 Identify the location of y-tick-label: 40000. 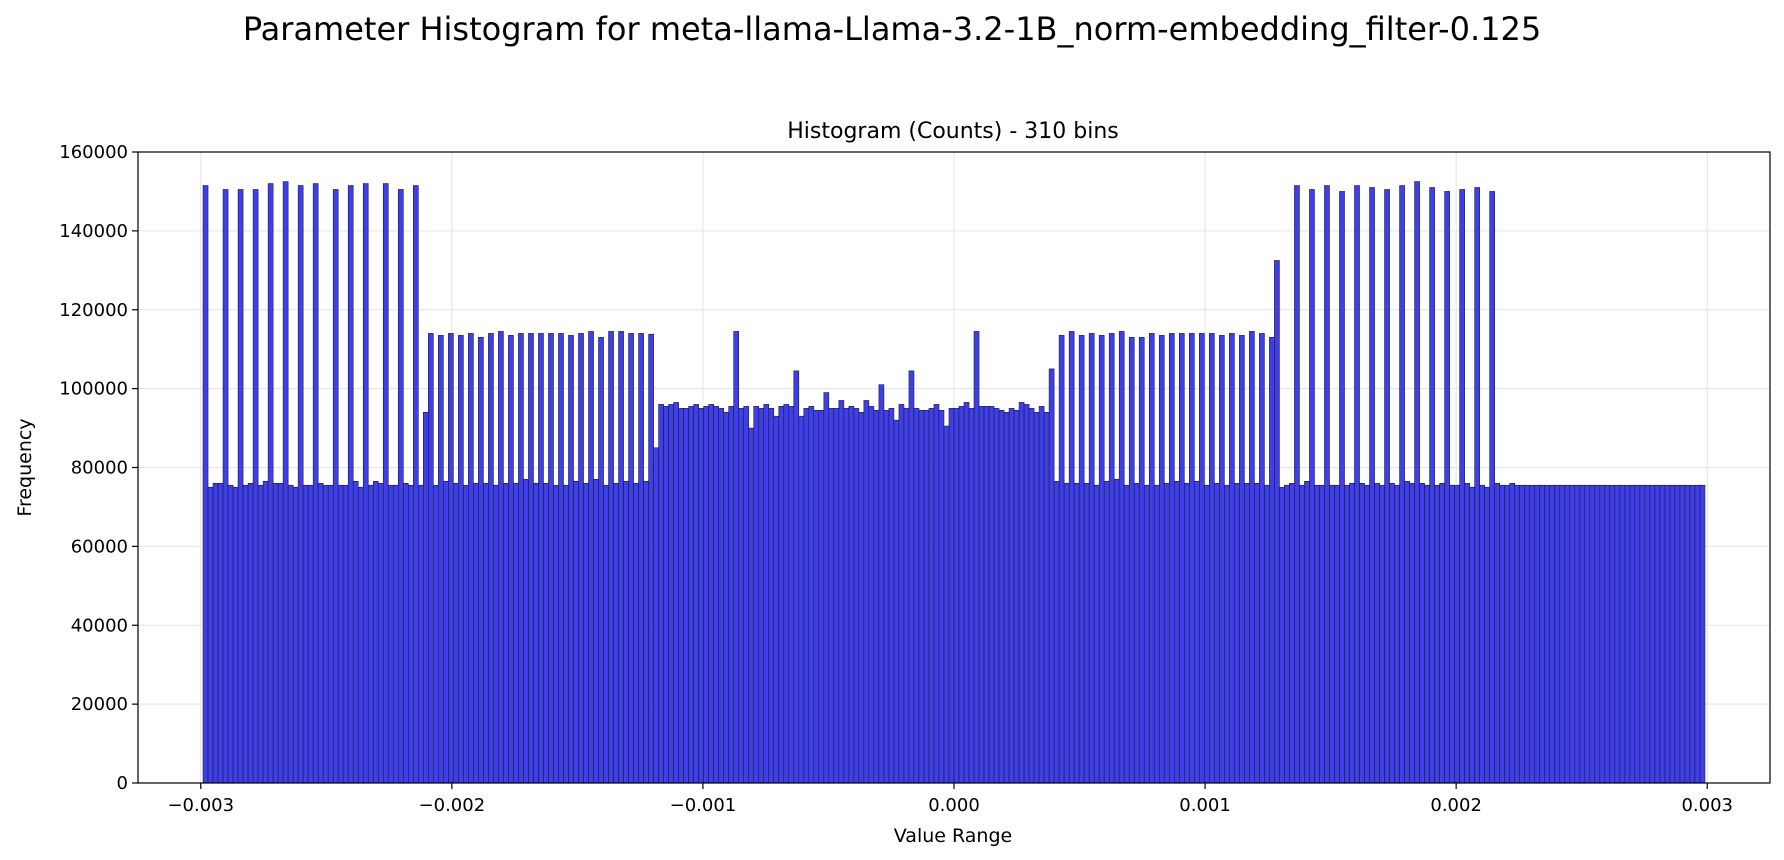
(99, 625).